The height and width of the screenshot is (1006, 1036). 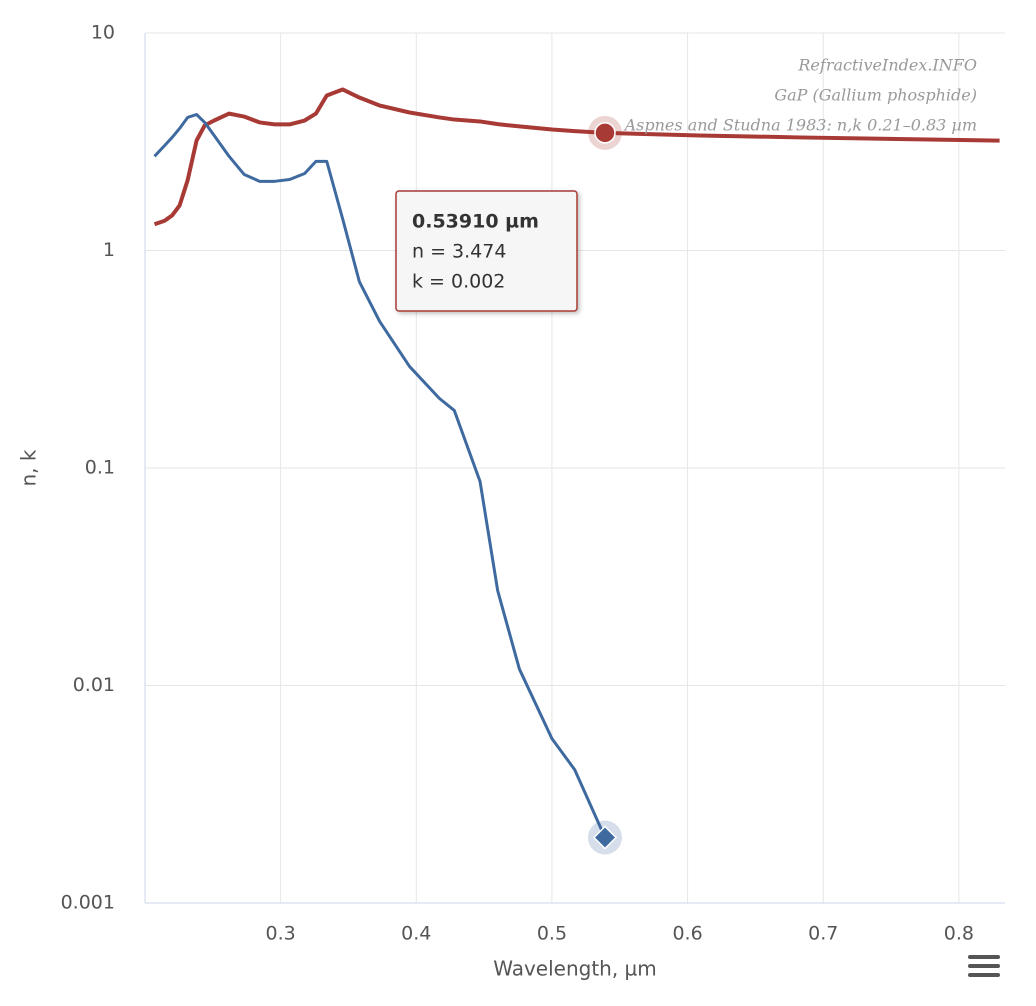 I want to click on y-tick-label: 0.1, so click(x=100, y=468).